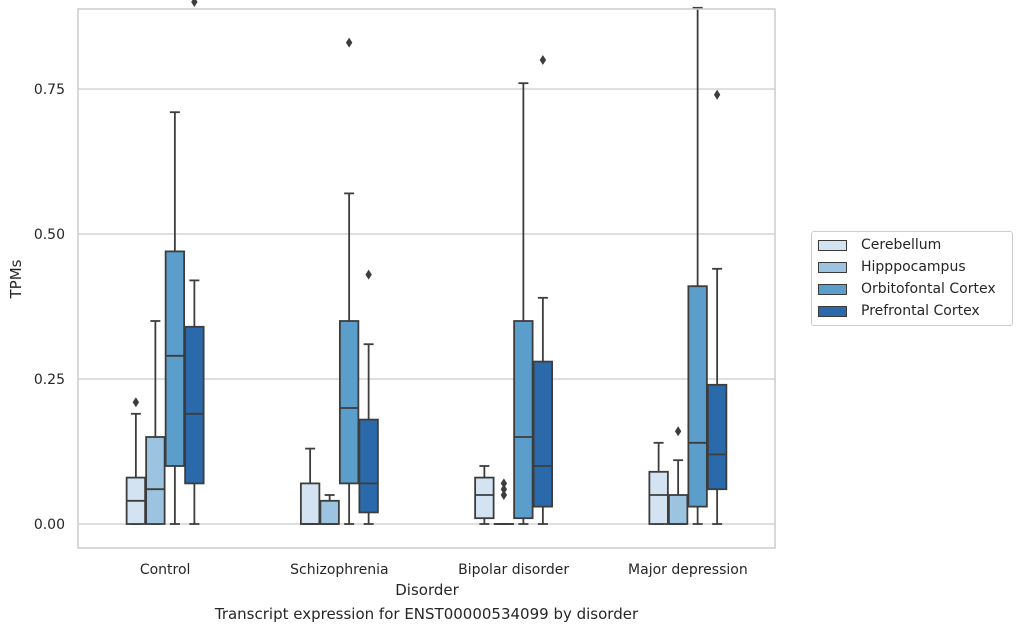 The image size is (1023, 634). What do you see at coordinates (678, 475) in the screenshot?
I see `box-hipppocampus-major-depression` at bounding box center [678, 475].